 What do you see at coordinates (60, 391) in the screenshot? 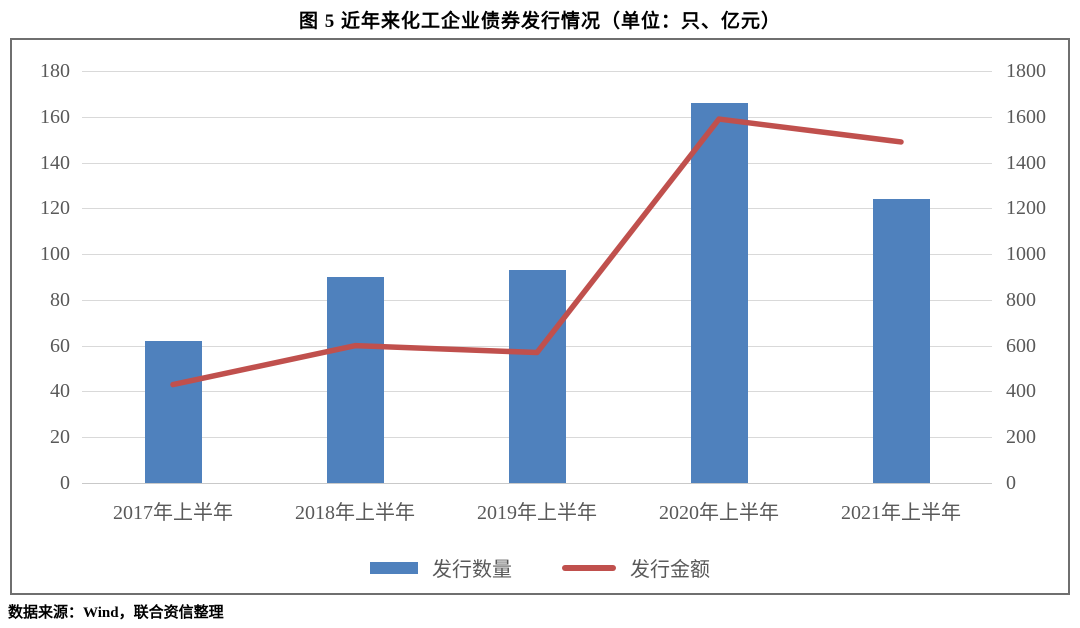
I see `left-axis-tick-label: 40` at bounding box center [60, 391].